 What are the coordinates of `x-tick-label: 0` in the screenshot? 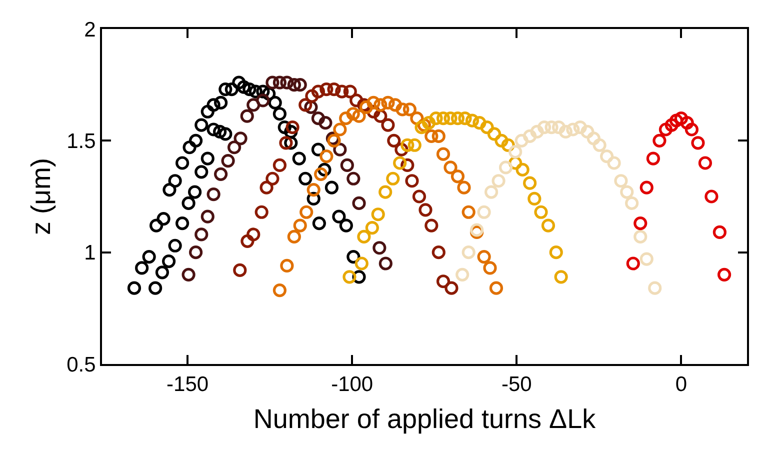 It's located at (681, 384).